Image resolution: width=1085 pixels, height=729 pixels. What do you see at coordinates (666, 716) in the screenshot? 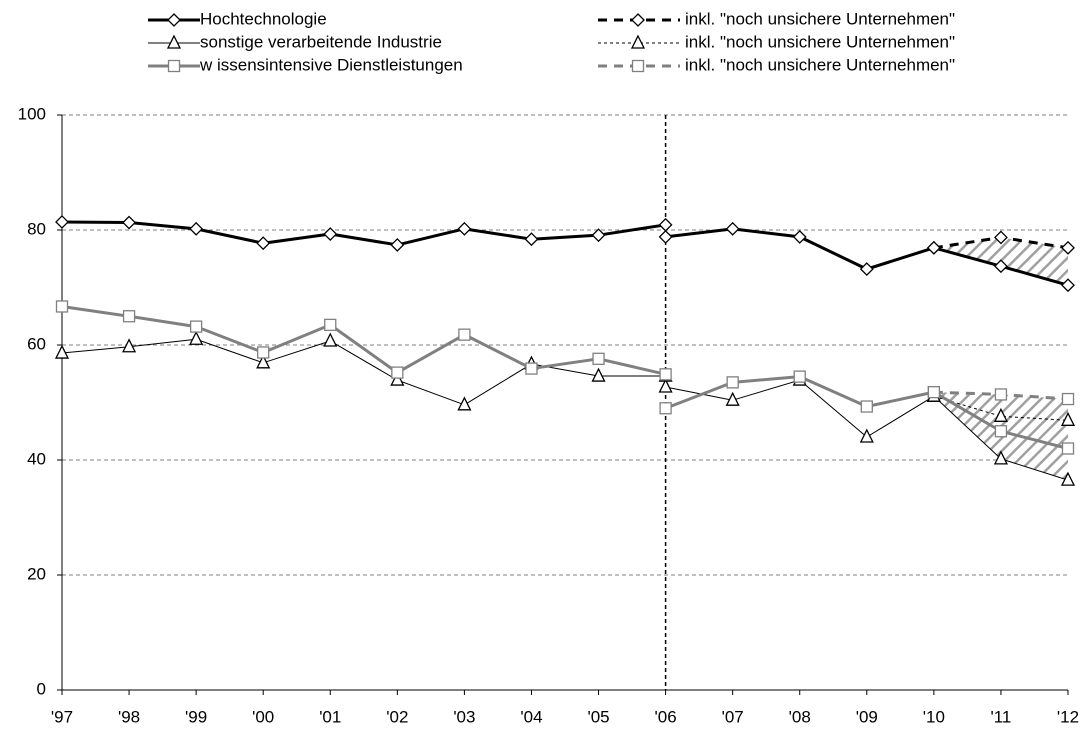
I see `x-tick-label: '06` at bounding box center [666, 716].